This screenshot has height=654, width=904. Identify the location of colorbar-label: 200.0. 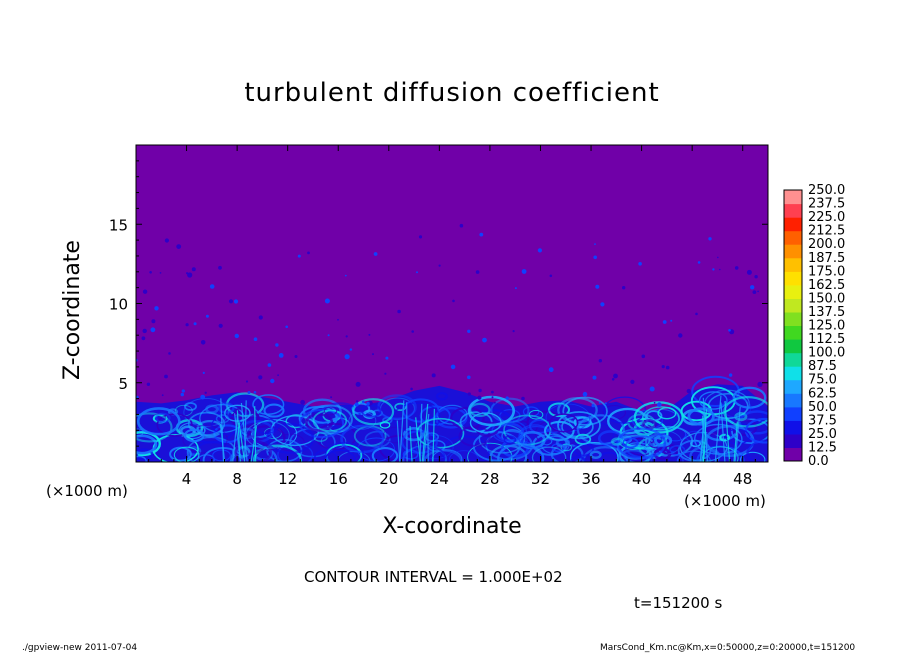
(826, 244).